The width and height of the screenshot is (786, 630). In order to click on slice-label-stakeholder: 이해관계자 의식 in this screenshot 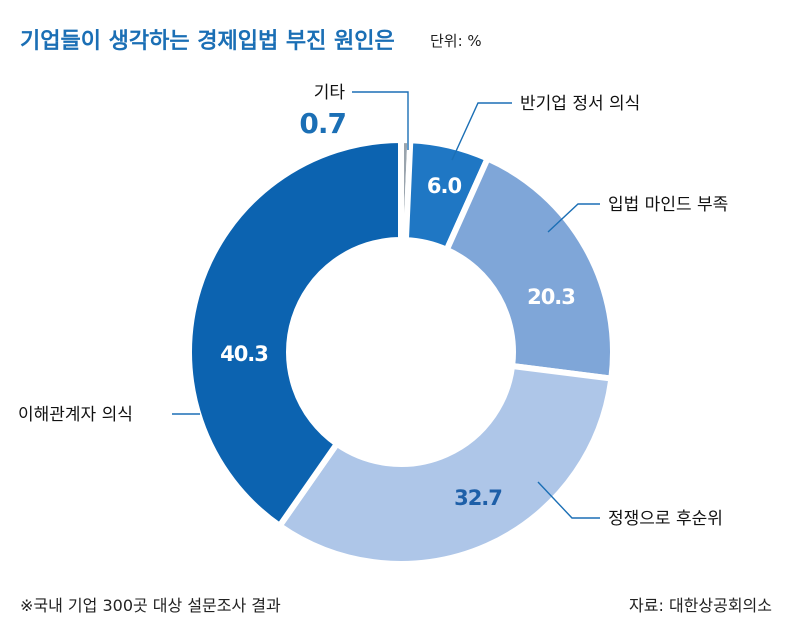, I will do `click(75, 415)`.